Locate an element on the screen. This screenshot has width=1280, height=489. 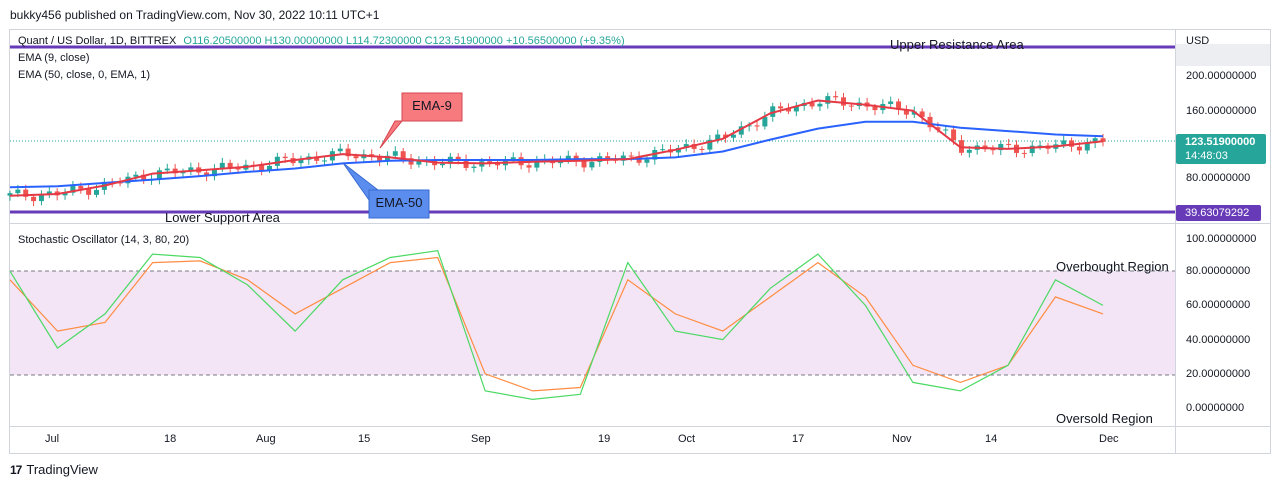
stoch-tick-20: 20.00000000 is located at coordinates (1218, 374).